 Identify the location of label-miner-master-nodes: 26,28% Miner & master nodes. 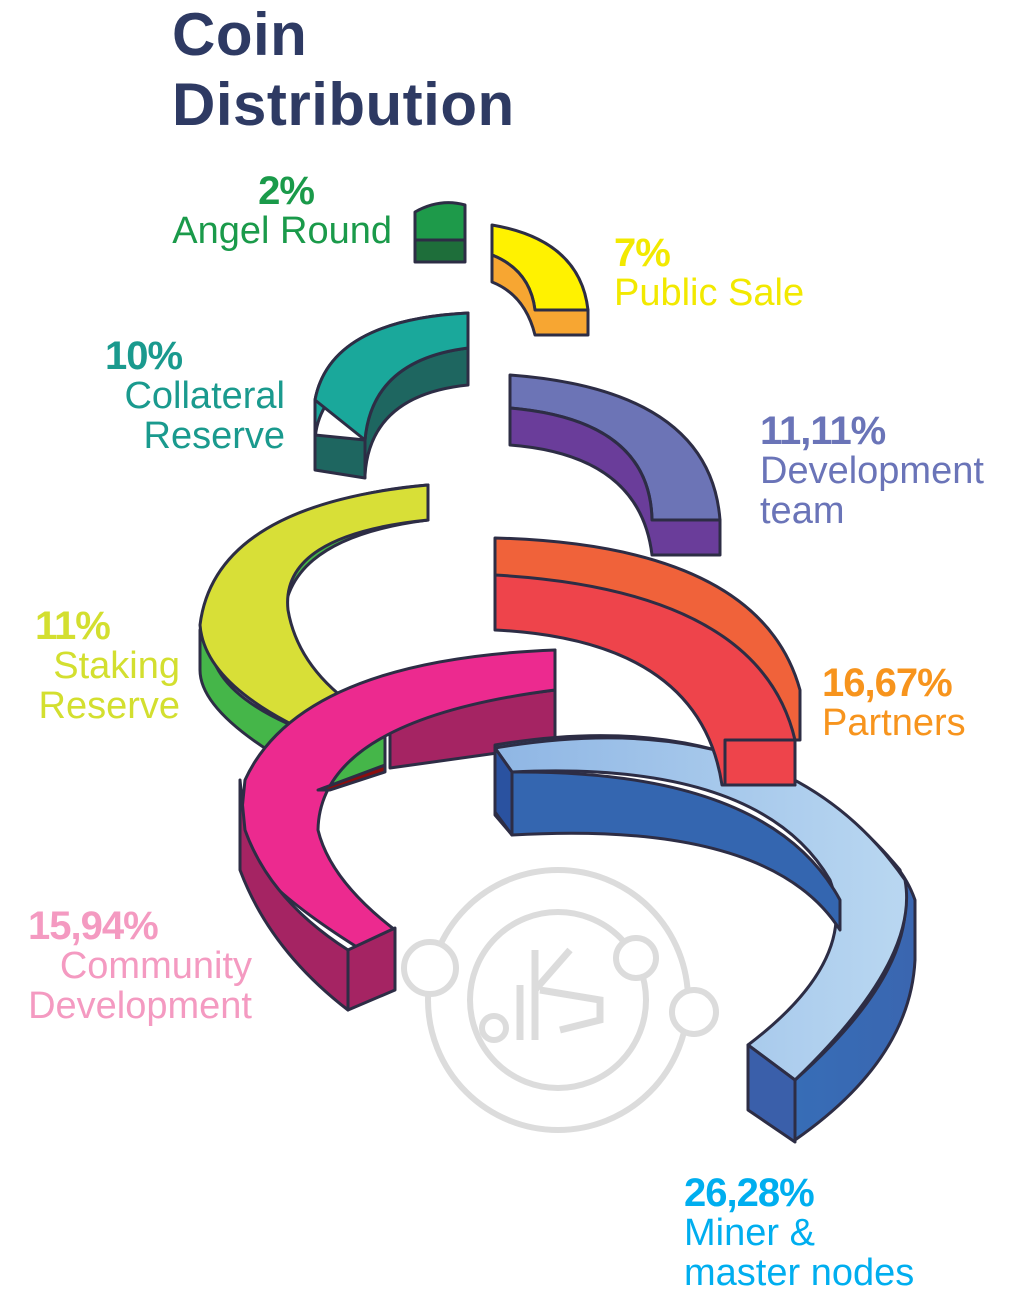
(799, 1233).